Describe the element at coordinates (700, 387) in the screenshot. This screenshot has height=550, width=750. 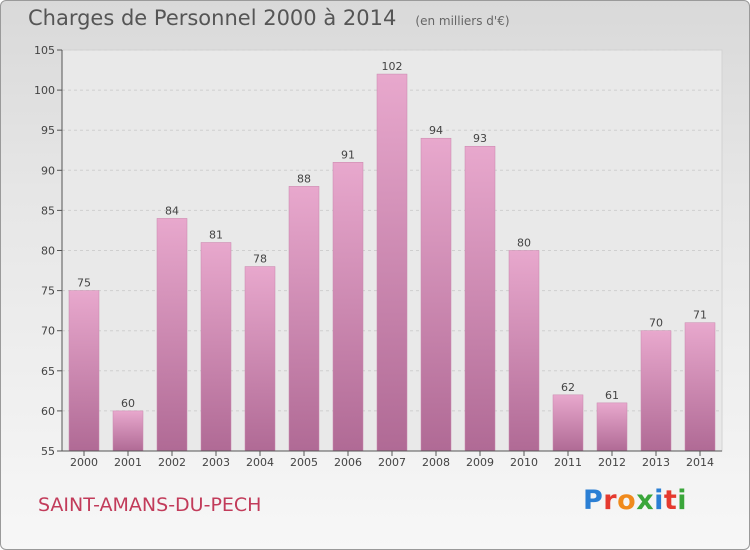
I see `bar-2014` at that location.